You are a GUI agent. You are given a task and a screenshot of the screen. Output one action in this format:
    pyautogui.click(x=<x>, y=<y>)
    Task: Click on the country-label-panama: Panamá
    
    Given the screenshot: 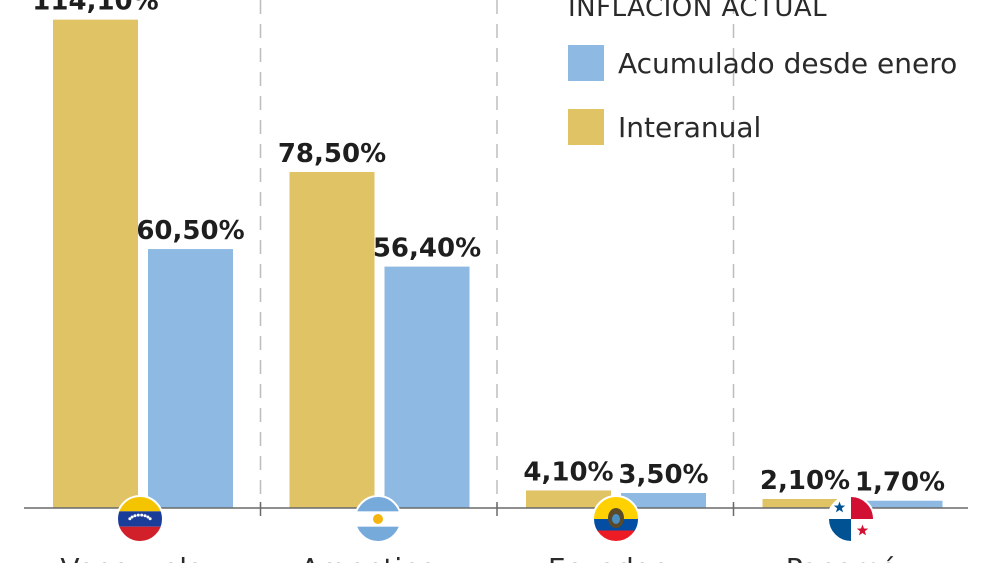 What is the action you would take?
    pyautogui.click(x=842, y=557)
    